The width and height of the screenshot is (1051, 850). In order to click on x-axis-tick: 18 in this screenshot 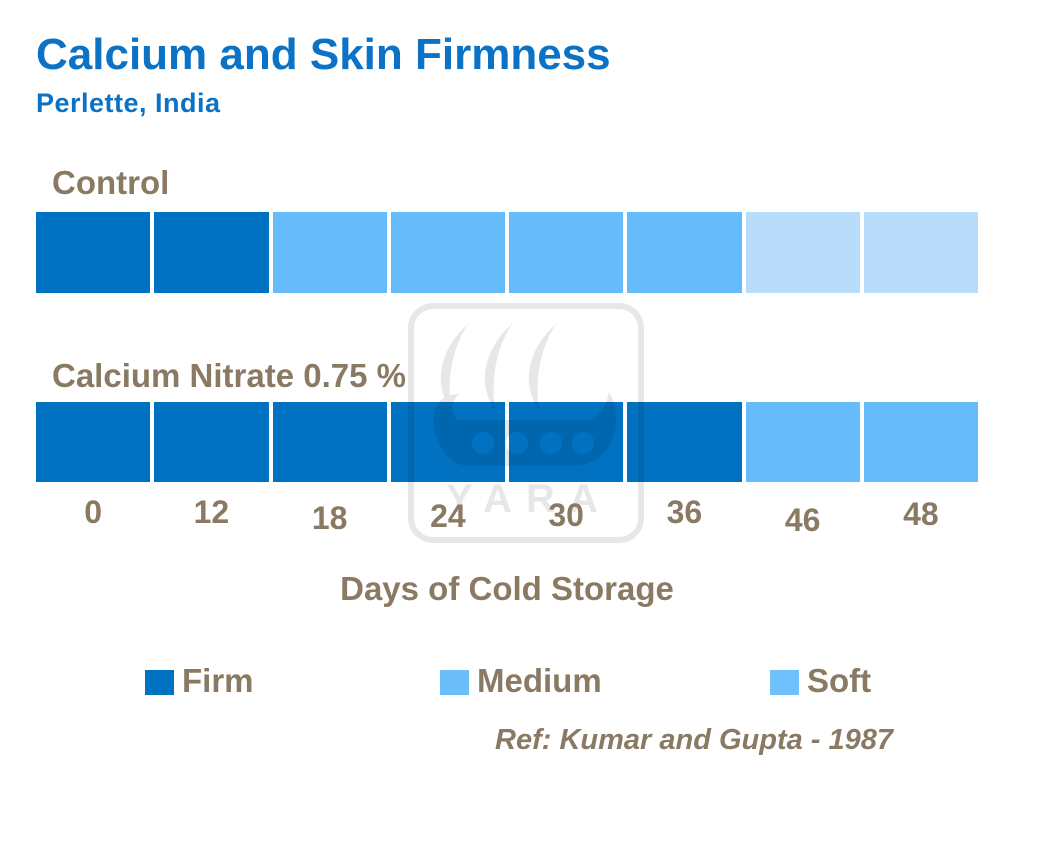, I will do `click(330, 515)`.